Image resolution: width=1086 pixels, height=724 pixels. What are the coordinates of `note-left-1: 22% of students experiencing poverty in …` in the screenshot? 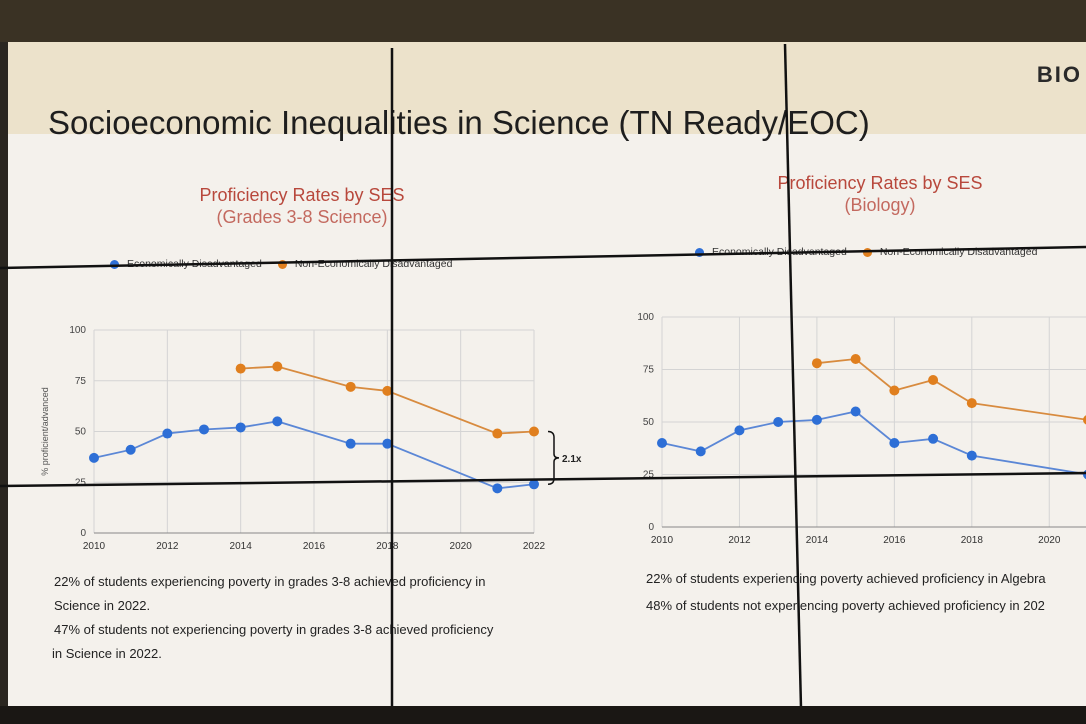 It's located at (270, 581).